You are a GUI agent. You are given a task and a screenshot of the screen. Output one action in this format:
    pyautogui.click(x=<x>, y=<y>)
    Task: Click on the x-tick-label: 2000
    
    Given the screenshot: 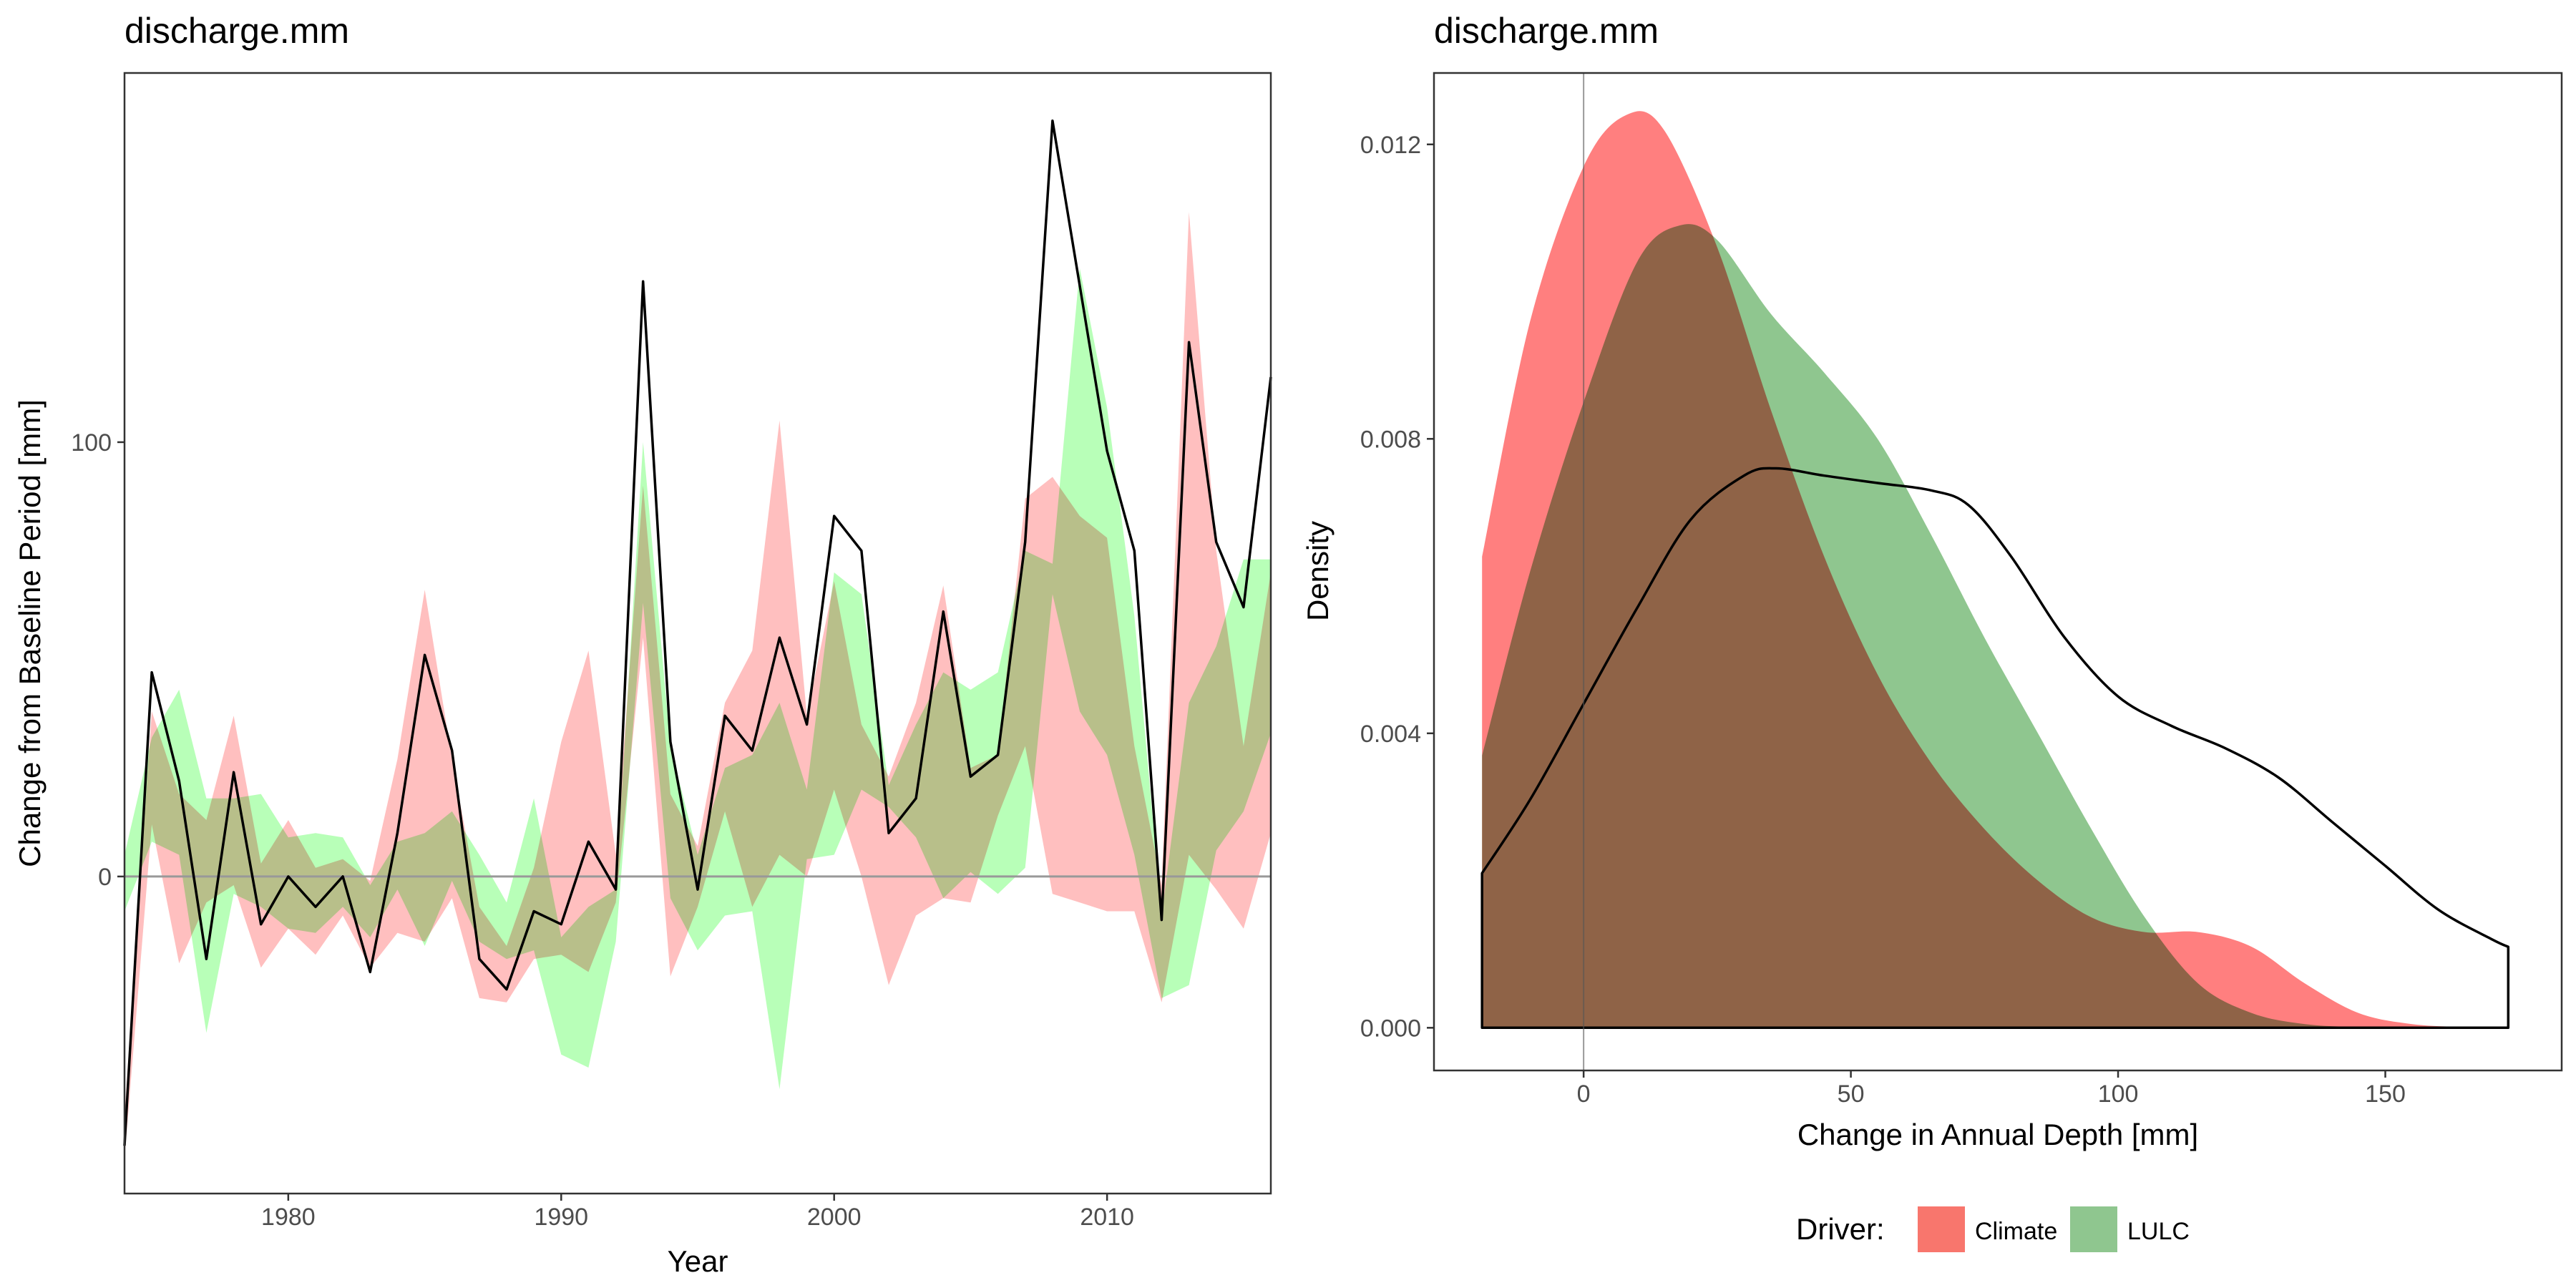 What is the action you would take?
    pyautogui.click(x=834, y=1217)
    